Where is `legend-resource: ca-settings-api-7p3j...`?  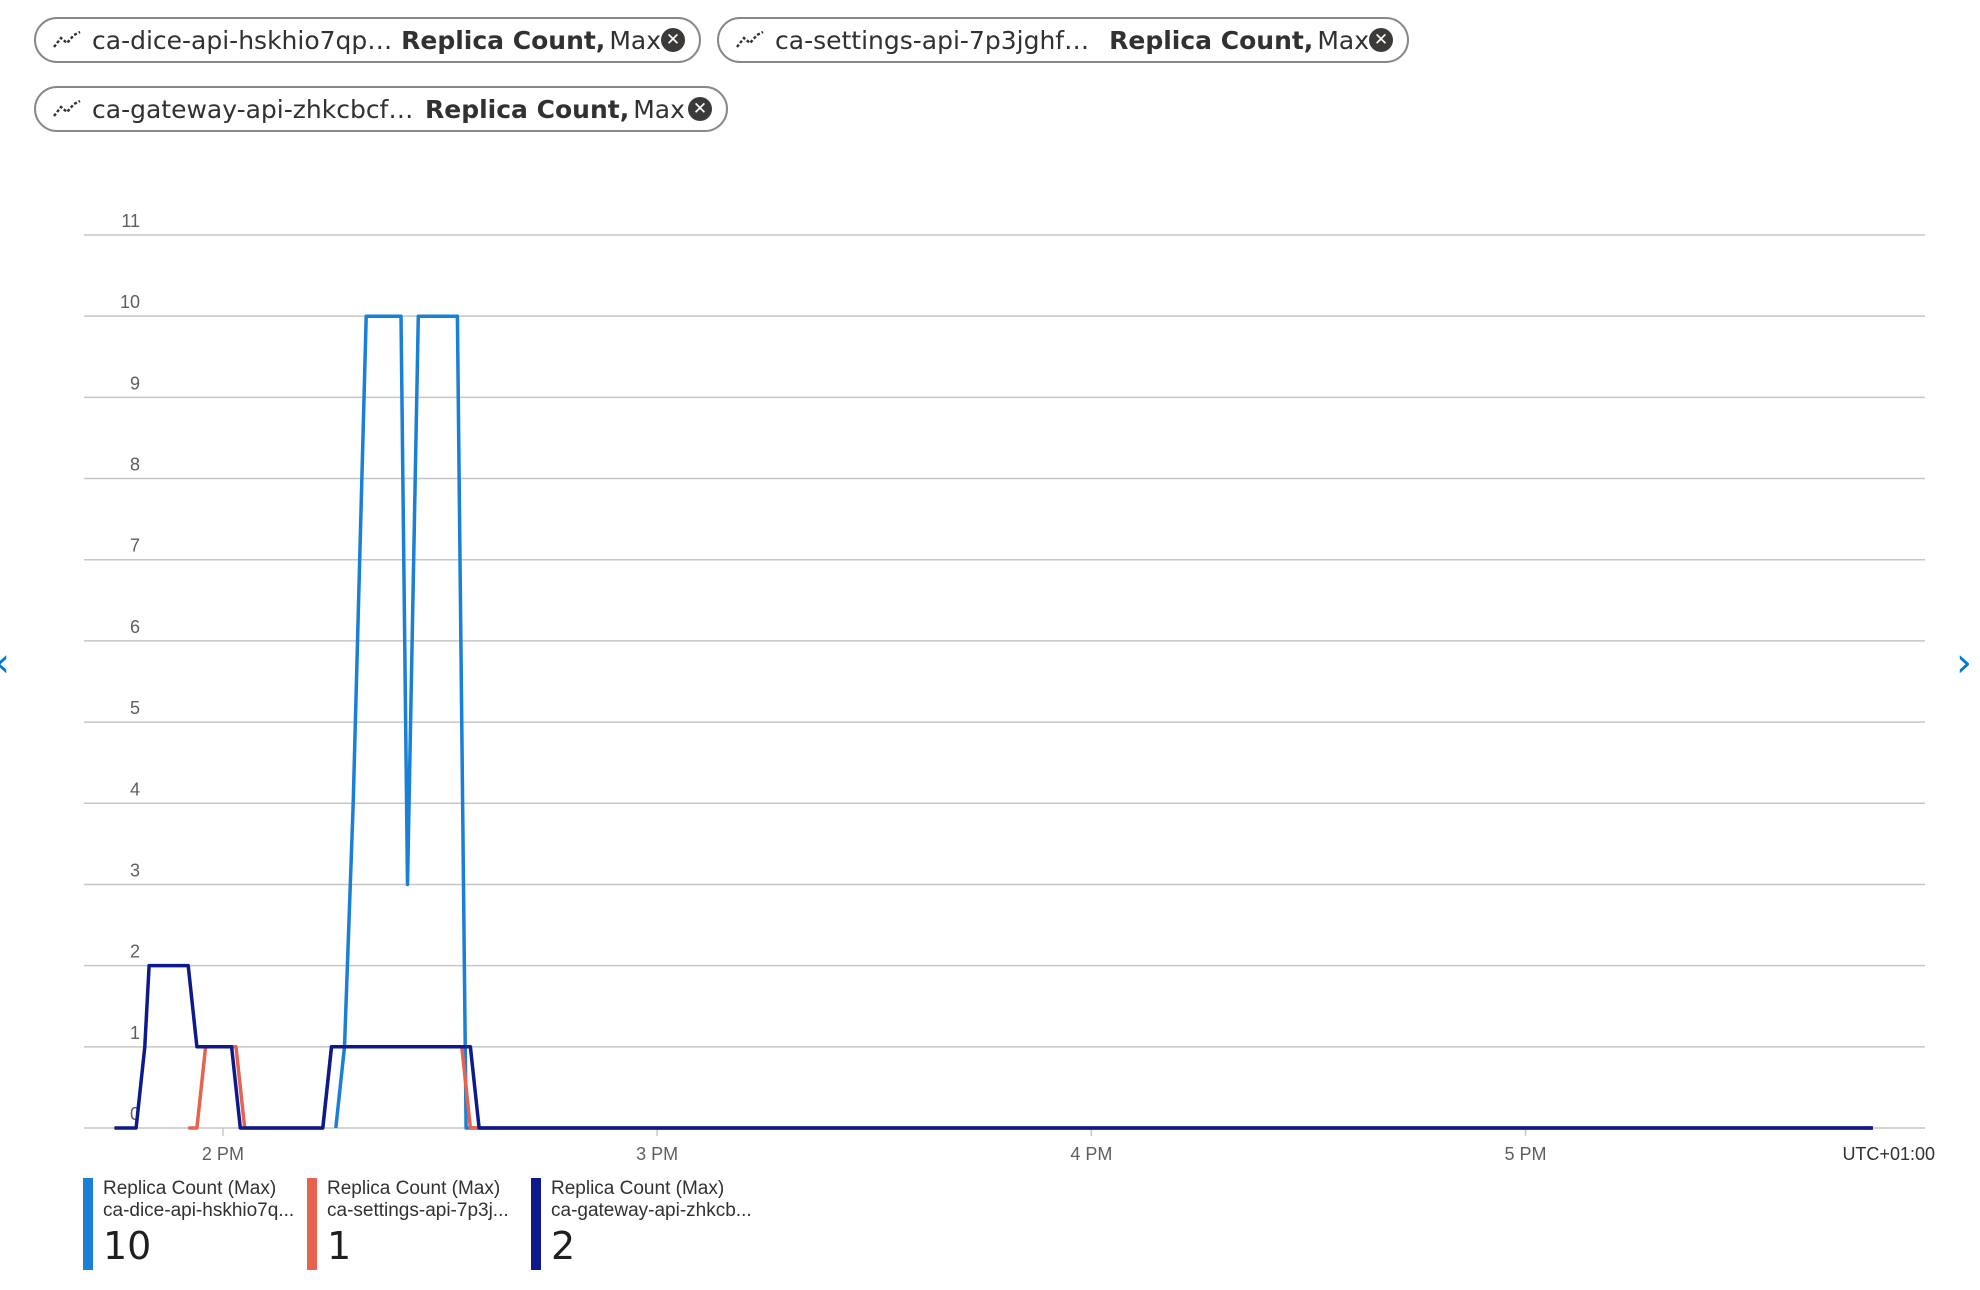 legend-resource: ca-settings-api-7p3j... is located at coordinates (418, 1210).